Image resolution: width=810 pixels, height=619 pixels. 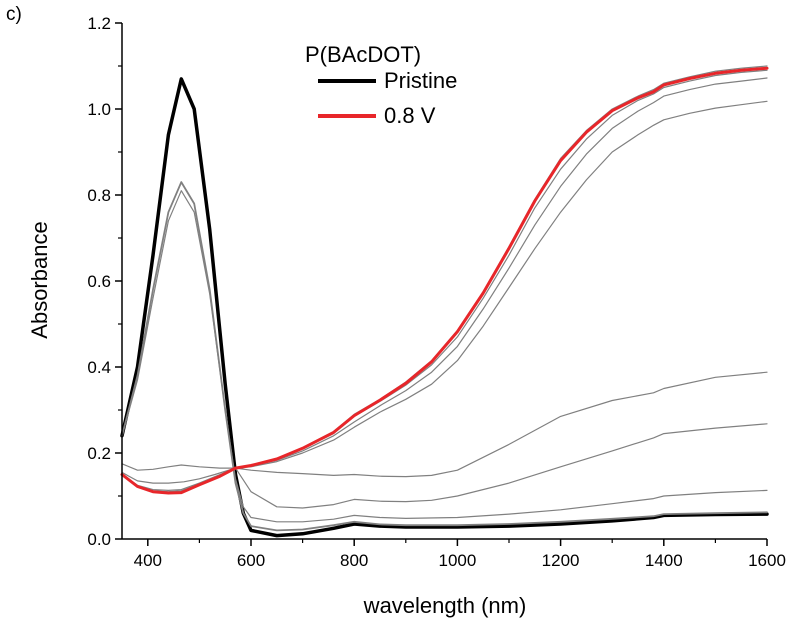 What do you see at coordinates (664, 560) in the screenshot?
I see `x-tick-label: 1400` at bounding box center [664, 560].